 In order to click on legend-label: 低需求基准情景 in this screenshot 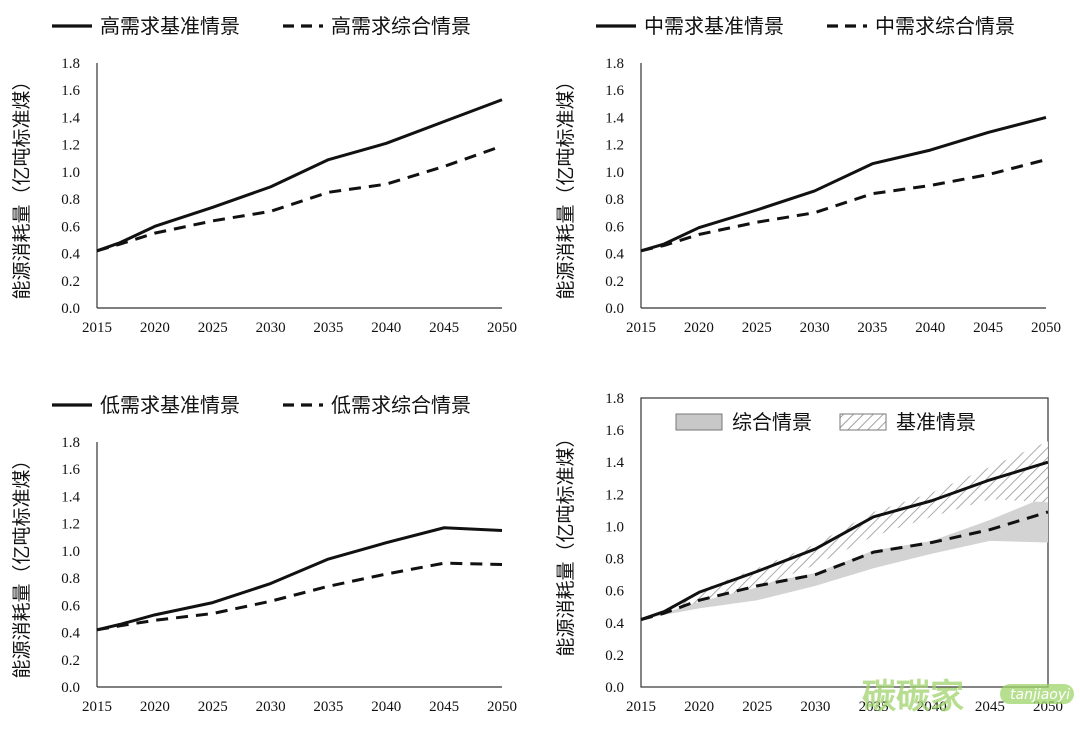, I will do `click(170, 405)`.